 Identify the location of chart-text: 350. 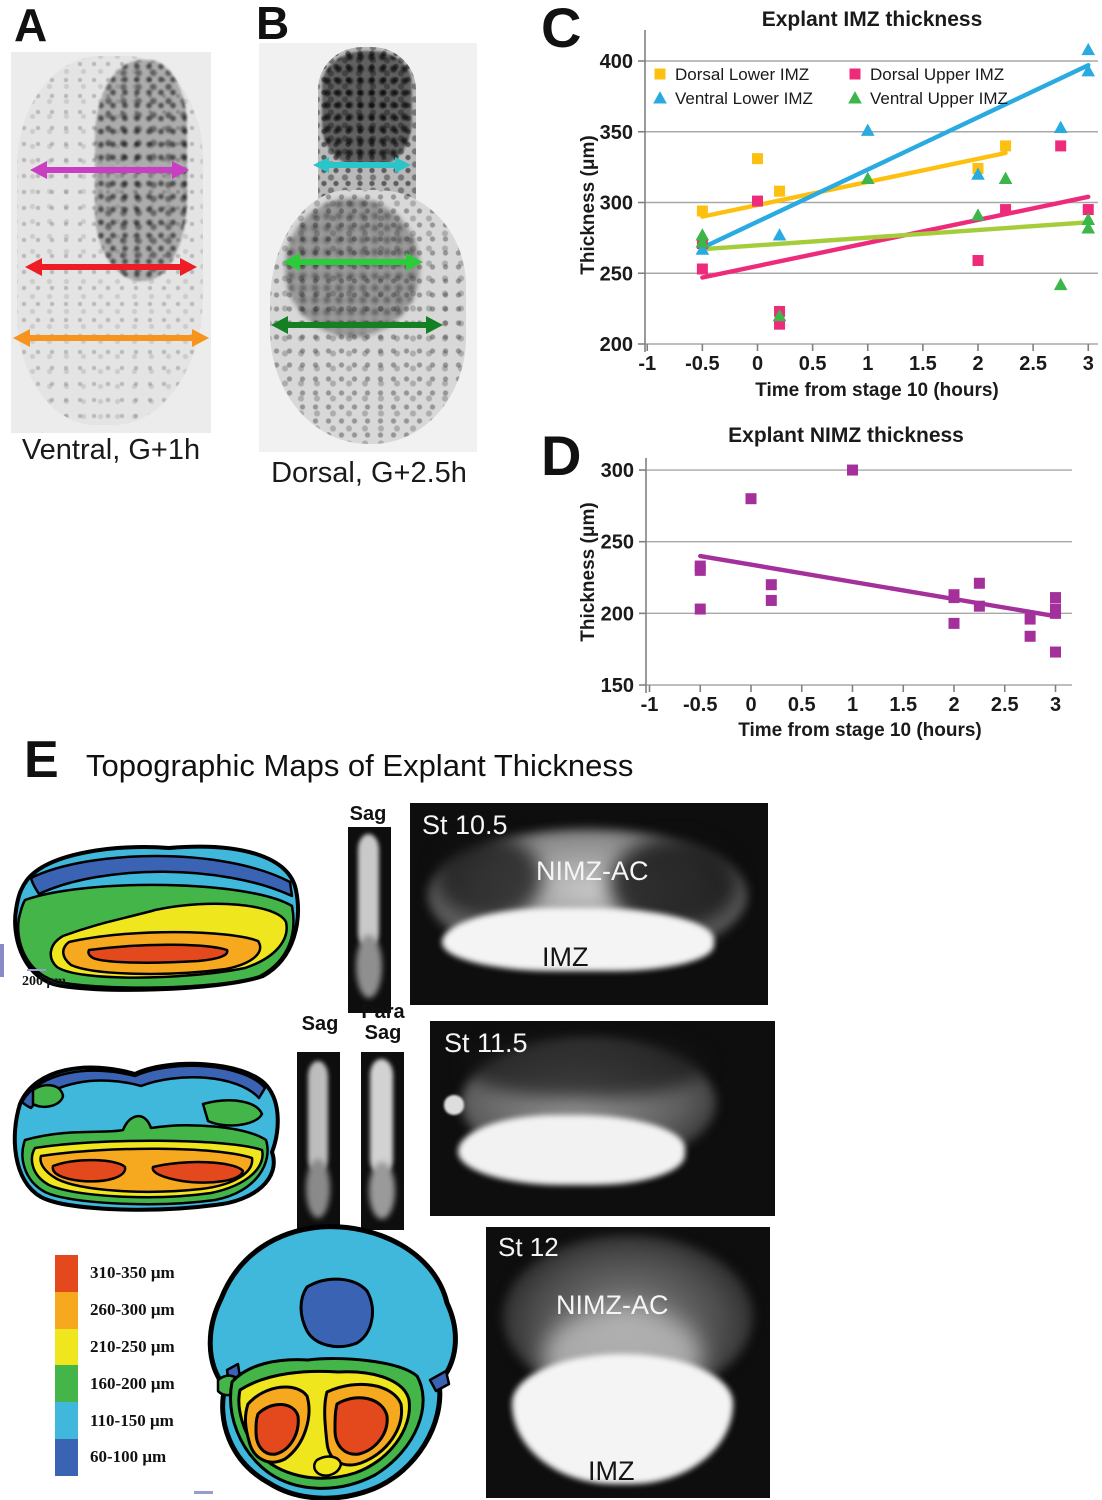
(616, 133).